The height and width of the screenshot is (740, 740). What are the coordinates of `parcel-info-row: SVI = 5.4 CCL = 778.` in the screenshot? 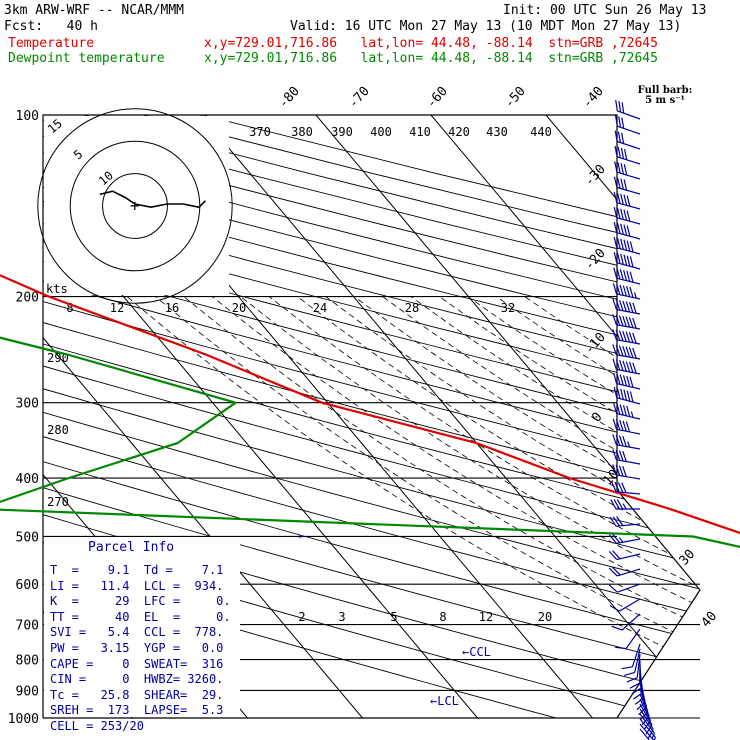 It's located at (137, 632).